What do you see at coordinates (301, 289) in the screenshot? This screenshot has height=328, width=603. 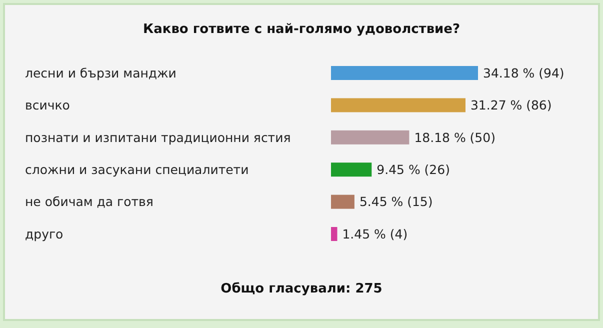 I see `text: Общо гласували: 275` at bounding box center [301, 289].